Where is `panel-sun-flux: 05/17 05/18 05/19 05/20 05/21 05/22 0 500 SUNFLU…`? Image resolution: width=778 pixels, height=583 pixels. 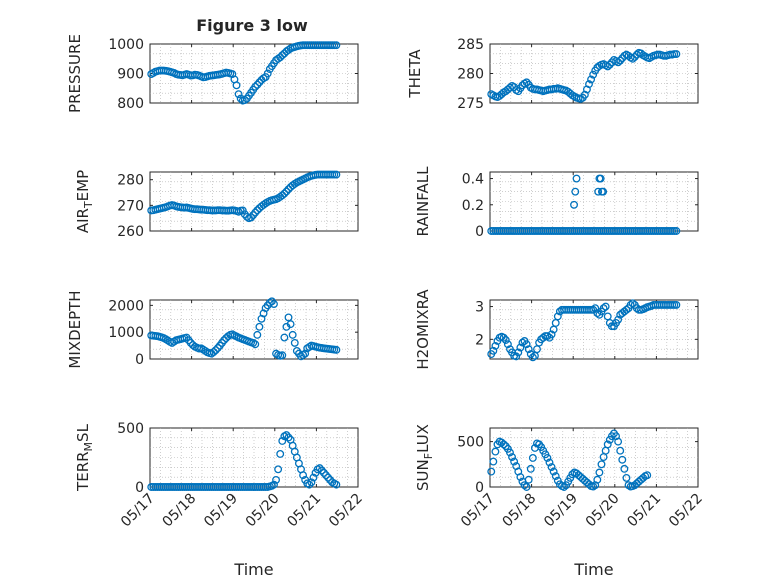 panel-sun-flux: 05/17 05/18 05/19 05/20 05/21 05/22 0 500 SUNFLU… is located at coordinates (560, 501).